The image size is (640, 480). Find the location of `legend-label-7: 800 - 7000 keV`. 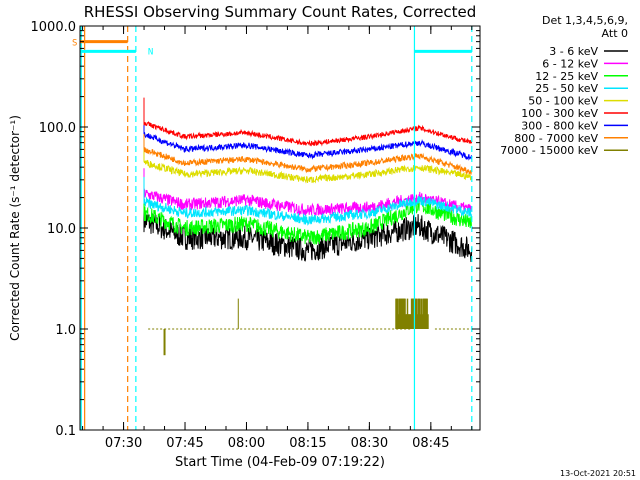

legend-label-7: 800 - 7000 keV is located at coordinates (556, 138).